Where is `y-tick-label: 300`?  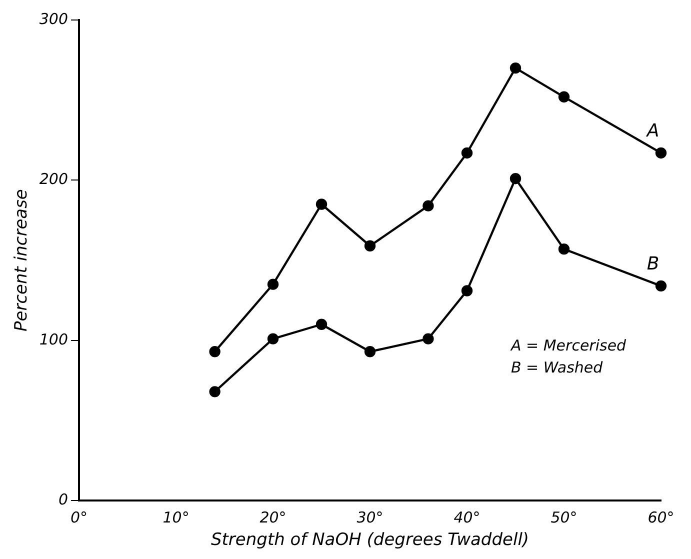 y-tick-label: 300 is located at coordinates (53, 19).